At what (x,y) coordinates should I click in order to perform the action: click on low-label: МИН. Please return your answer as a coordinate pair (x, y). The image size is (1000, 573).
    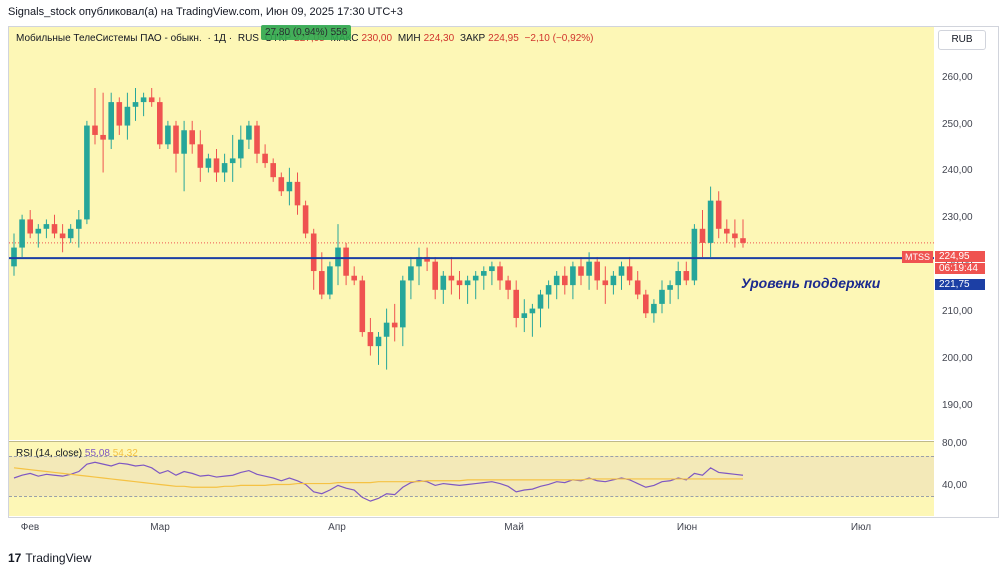
    Looking at the image, I should click on (409, 38).